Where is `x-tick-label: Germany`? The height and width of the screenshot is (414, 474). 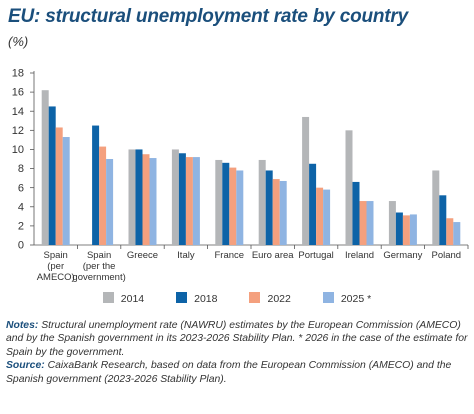 x-tick-label: Germany is located at coordinates (402, 255).